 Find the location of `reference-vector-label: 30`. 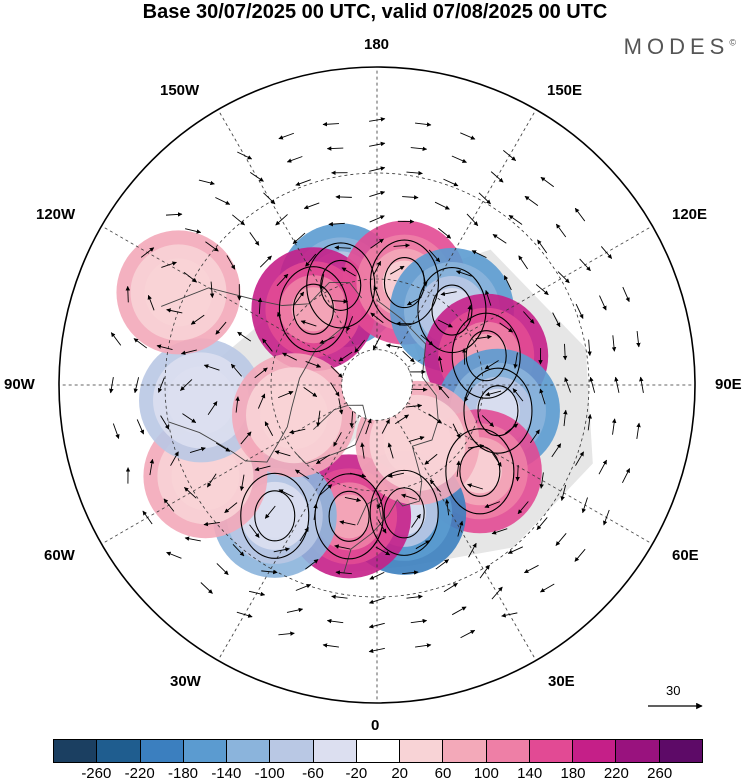

reference-vector-label: 30 is located at coordinates (673, 690).